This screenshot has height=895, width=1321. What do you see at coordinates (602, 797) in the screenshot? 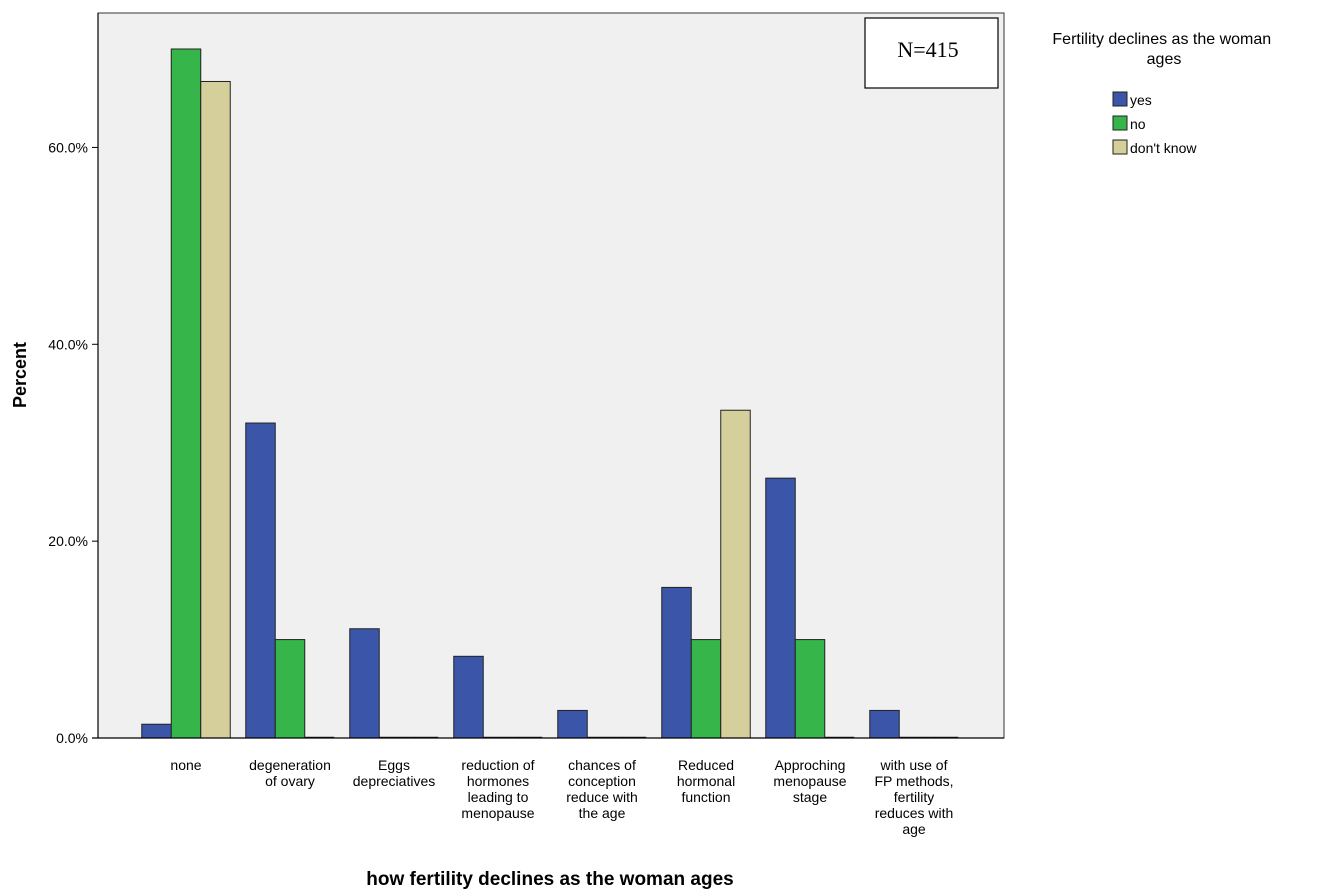
I see `x-category-label-line: reduce with` at bounding box center [602, 797].